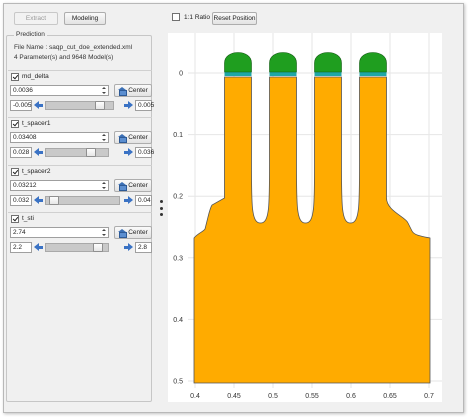 This screenshot has height=417, width=468. I want to click on slider-max-field: 2.8, so click(143, 247).